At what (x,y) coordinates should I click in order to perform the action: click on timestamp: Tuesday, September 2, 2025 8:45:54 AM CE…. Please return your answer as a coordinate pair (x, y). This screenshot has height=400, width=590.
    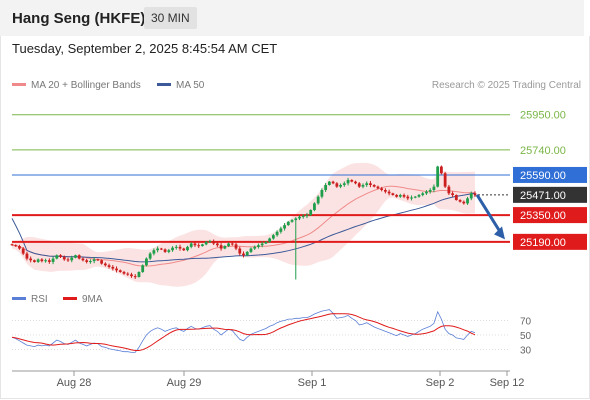
    Looking at the image, I should click on (145, 48).